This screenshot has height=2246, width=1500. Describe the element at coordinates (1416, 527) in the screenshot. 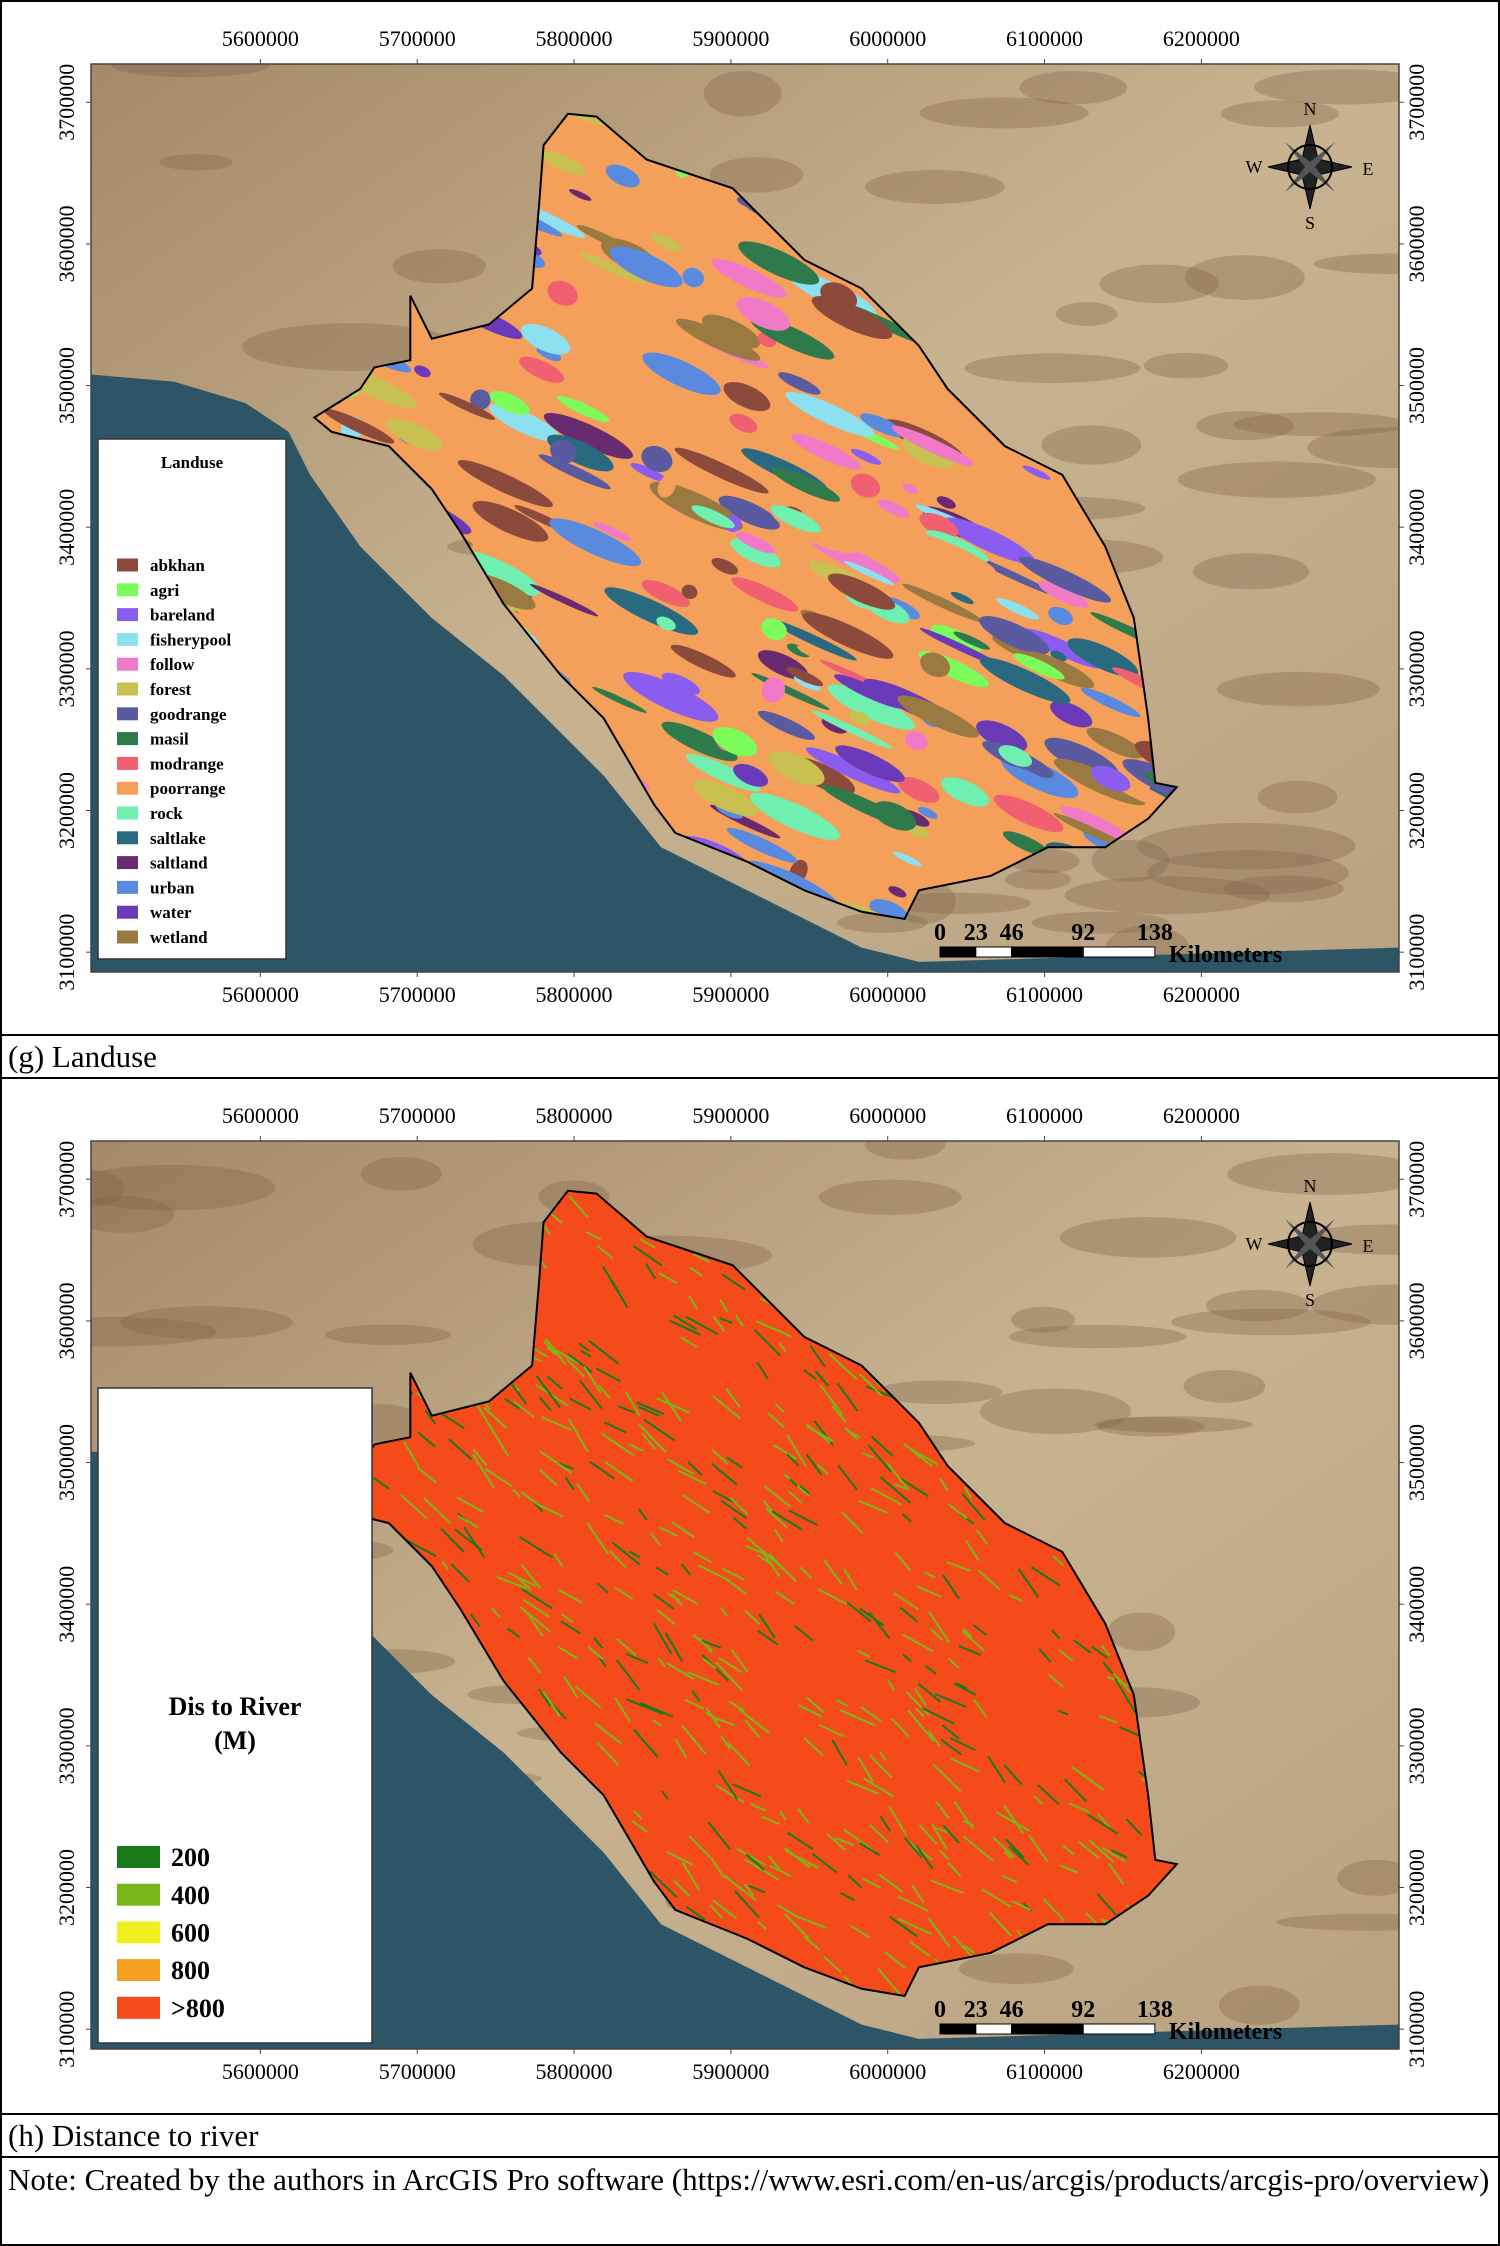

I see `y-tick-label: 3400000` at that location.